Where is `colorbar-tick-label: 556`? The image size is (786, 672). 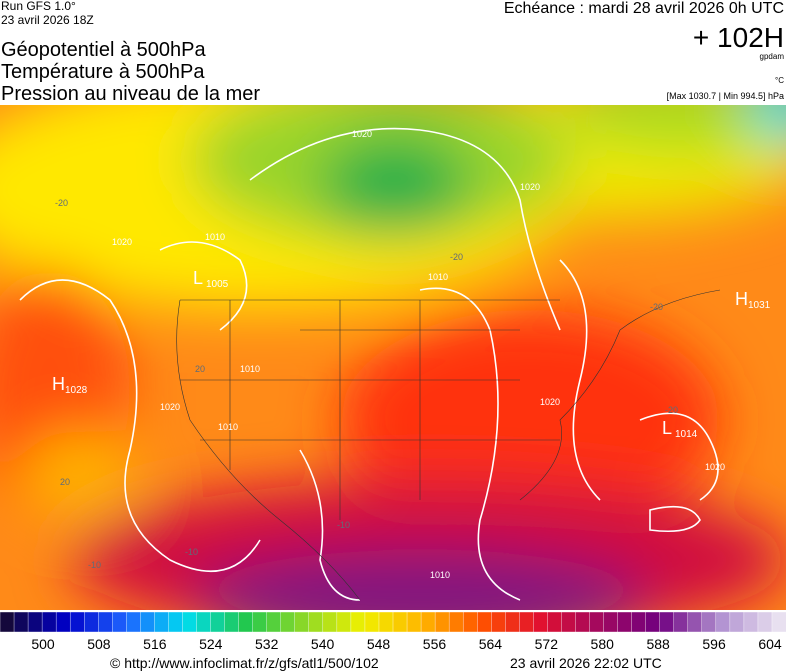 colorbar-tick-label: 556 is located at coordinates (435, 644).